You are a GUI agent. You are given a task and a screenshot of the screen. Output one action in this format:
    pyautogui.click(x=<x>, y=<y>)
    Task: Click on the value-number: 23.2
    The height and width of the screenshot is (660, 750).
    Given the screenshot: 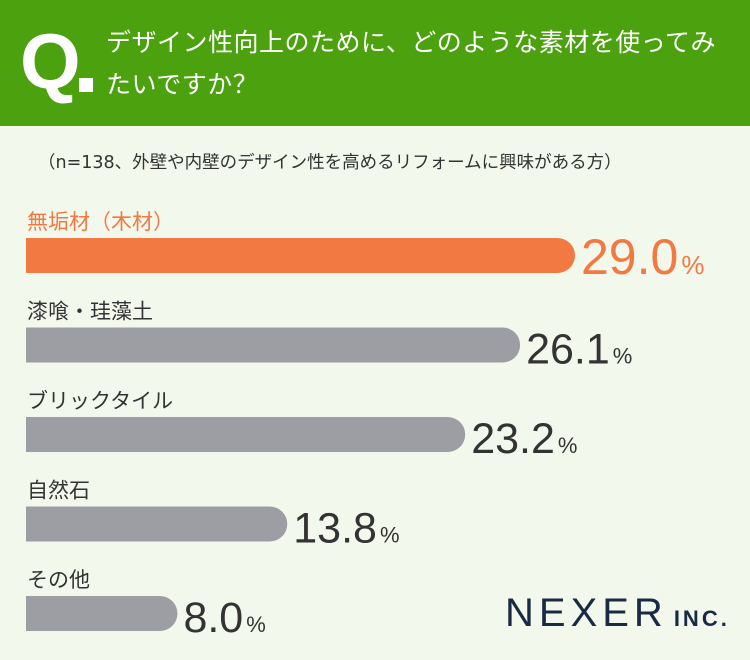 What is the action you would take?
    pyautogui.click(x=513, y=439)
    